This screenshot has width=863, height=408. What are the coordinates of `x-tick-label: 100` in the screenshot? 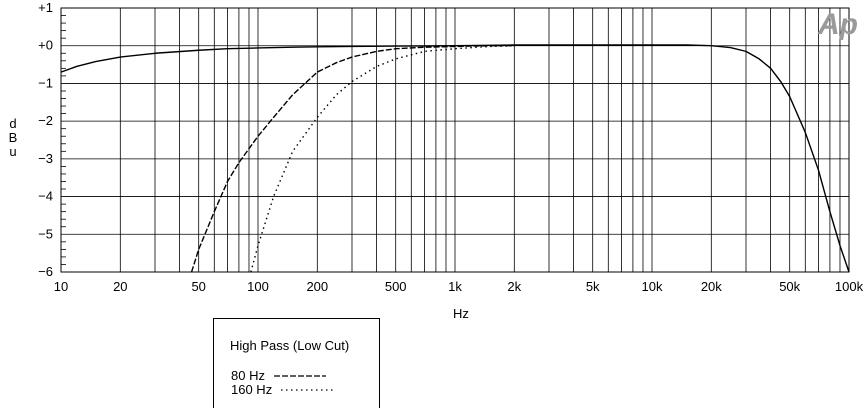 It's located at (258, 286).